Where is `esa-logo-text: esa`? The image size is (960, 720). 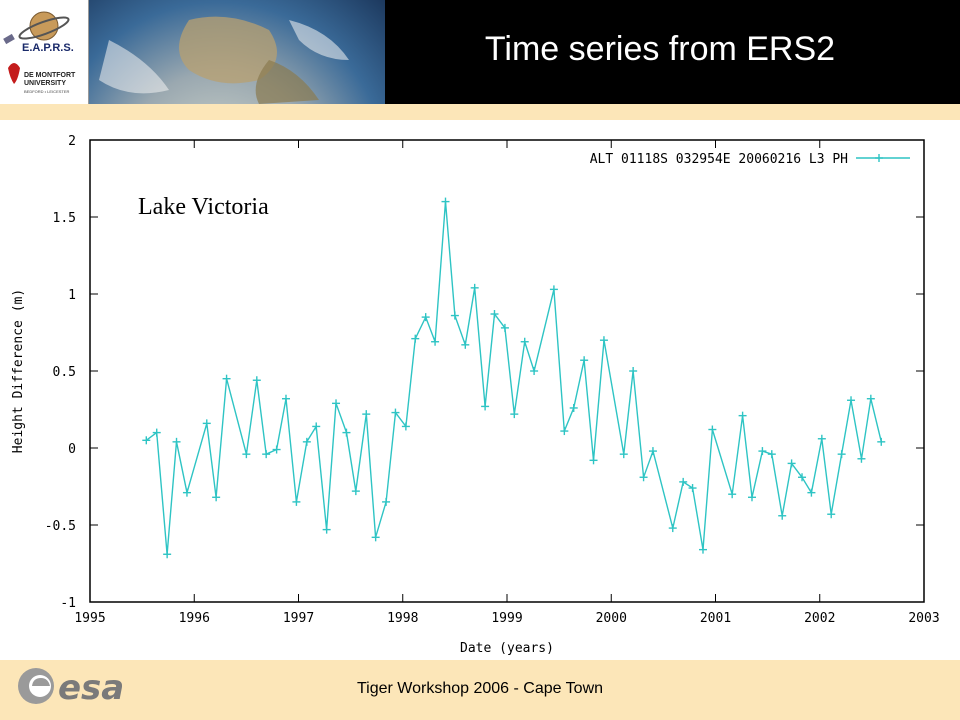
esa-logo-text: esa is located at coordinates (91, 688).